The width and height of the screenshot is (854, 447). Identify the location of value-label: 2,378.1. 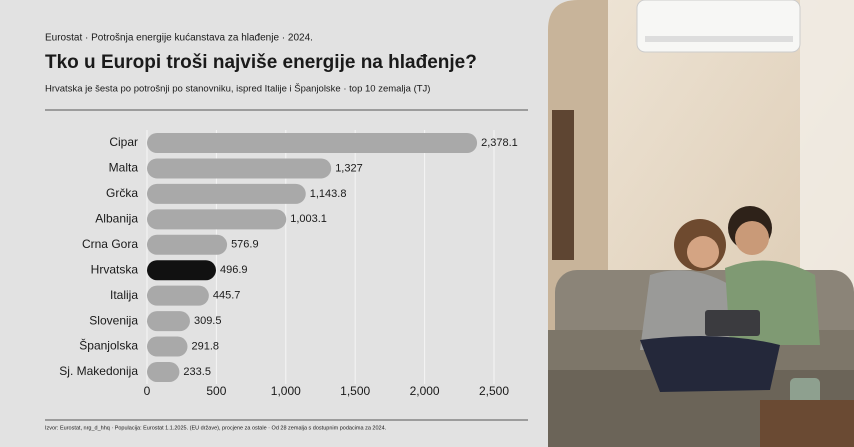
(499, 143).